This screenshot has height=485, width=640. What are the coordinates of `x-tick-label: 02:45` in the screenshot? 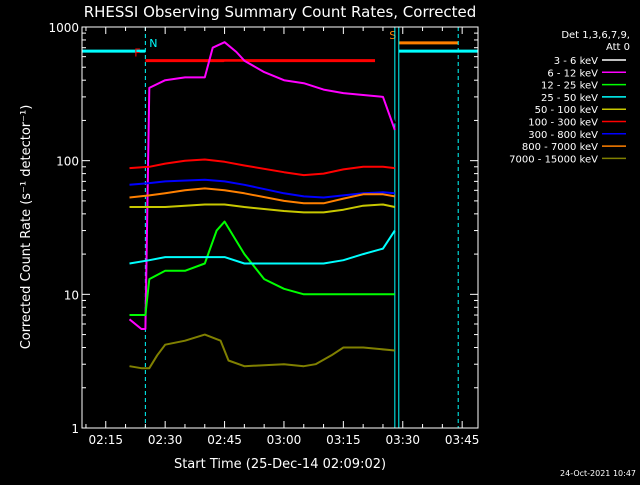 It's located at (224, 440).